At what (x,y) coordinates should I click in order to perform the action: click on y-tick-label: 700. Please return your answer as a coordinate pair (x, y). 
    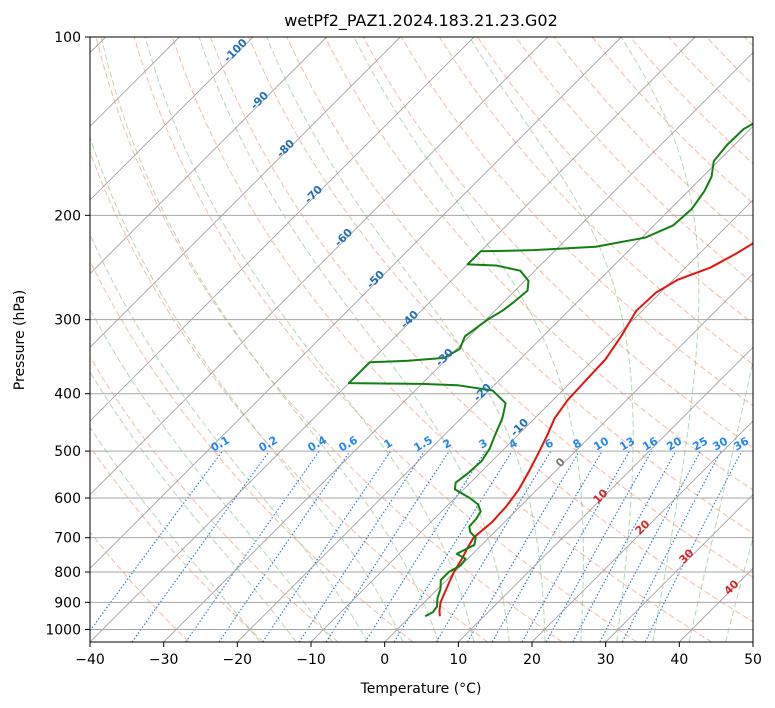
    Looking at the image, I should click on (67, 539).